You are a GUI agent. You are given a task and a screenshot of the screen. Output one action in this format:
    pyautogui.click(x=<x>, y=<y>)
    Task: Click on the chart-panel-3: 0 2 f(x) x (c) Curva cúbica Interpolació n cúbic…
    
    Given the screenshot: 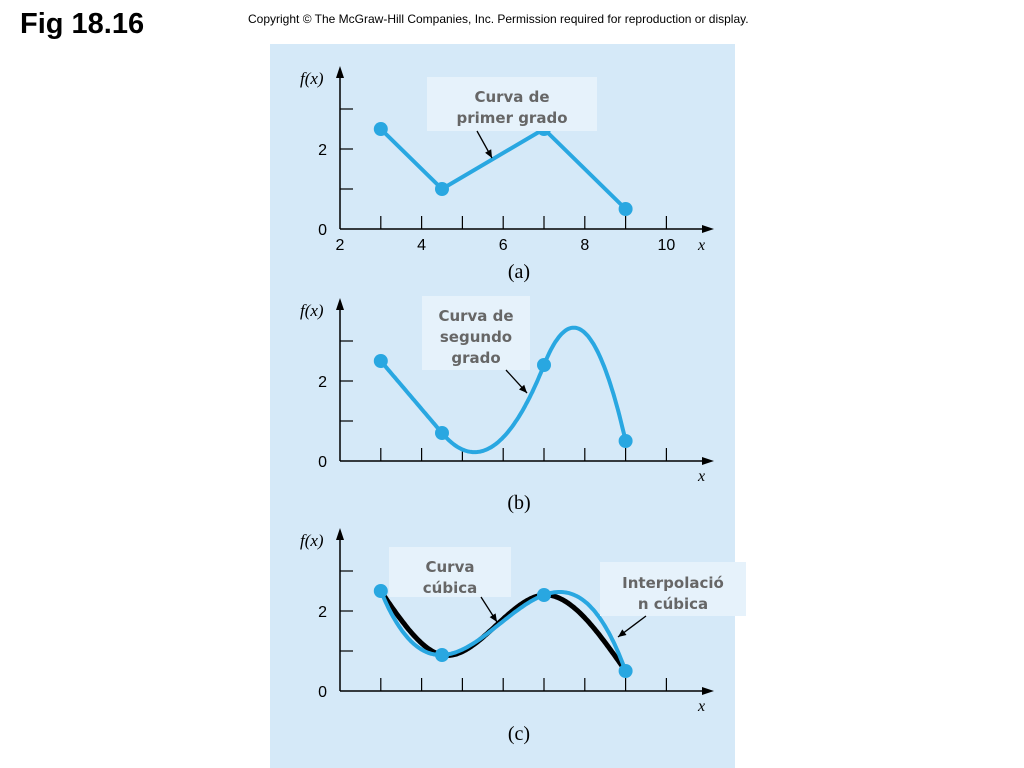 What is the action you would take?
    pyautogui.click(x=523, y=636)
    